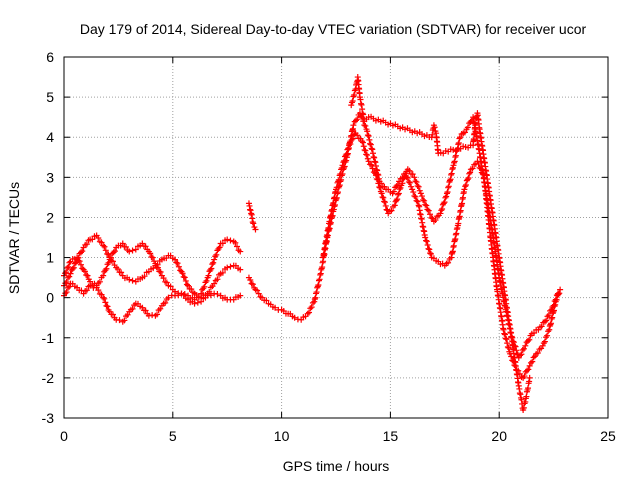 The image size is (640, 480). Describe the element at coordinates (608, 436) in the screenshot. I see `x-tick-label: 25` at that location.